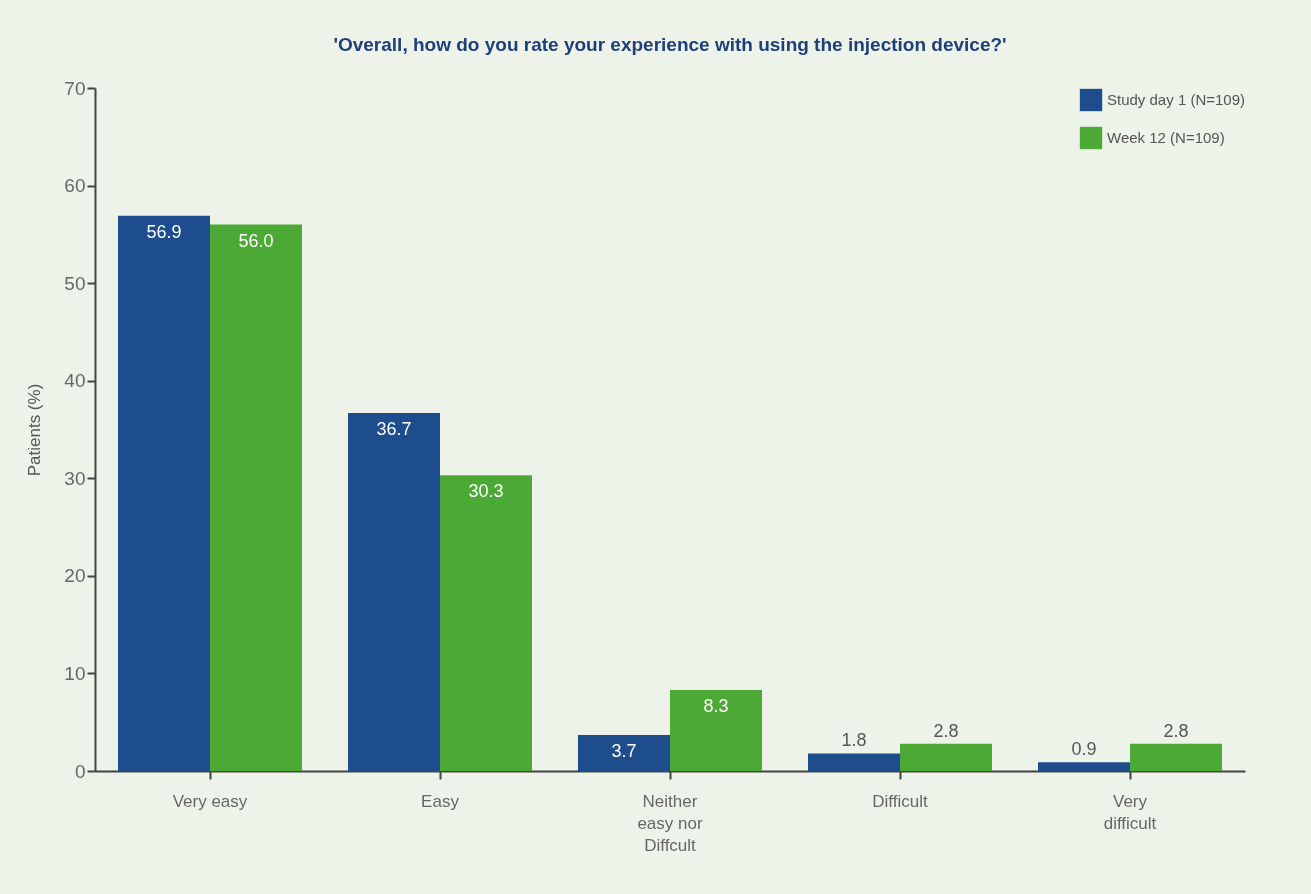 The height and width of the screenshot is (894, 1311). I want to click on data-label: 30.3, so click(486, 491).